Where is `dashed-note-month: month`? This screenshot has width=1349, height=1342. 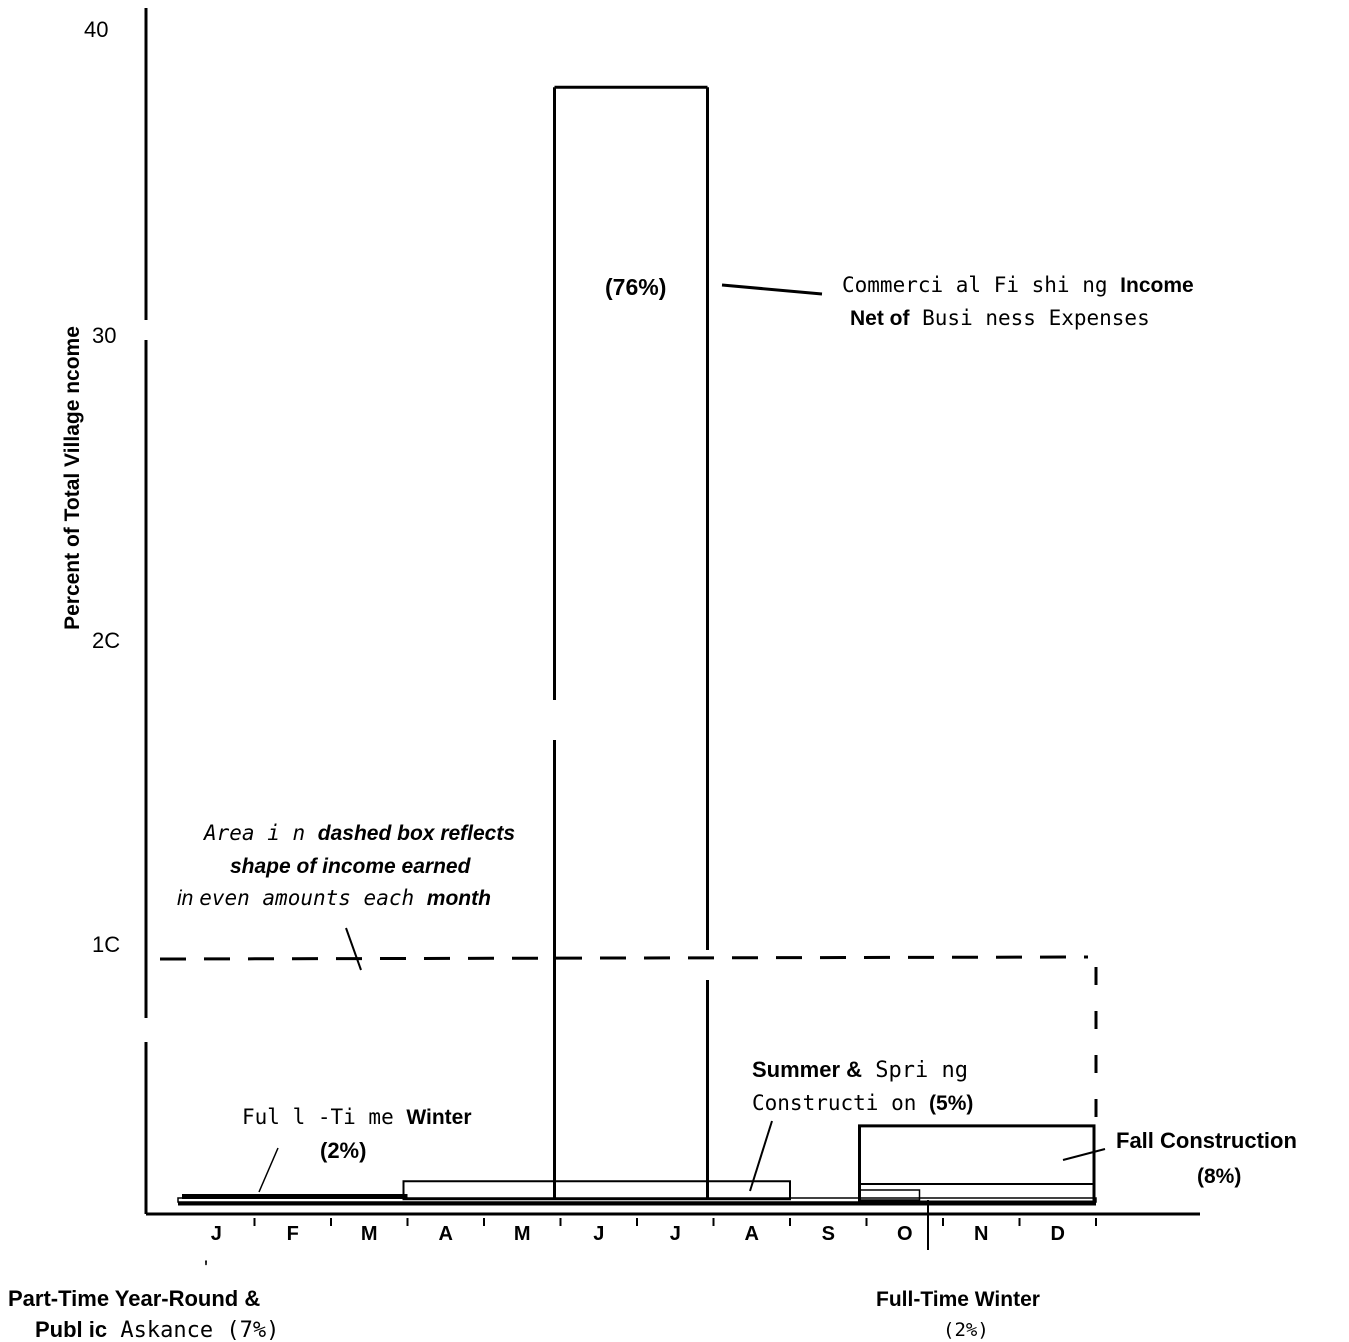
dashed-note-month: month is located at coordinates (459, 898).